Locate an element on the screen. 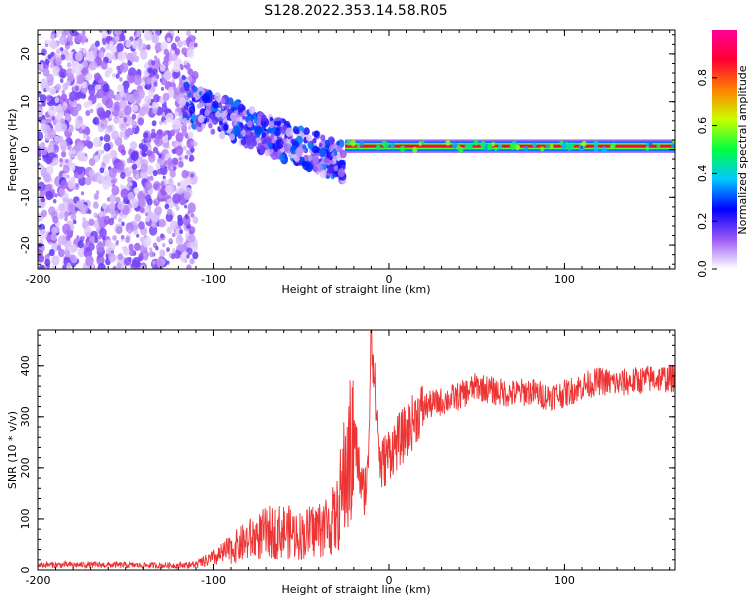  x-tick-label: -100 is located at coordinates (213, 279).